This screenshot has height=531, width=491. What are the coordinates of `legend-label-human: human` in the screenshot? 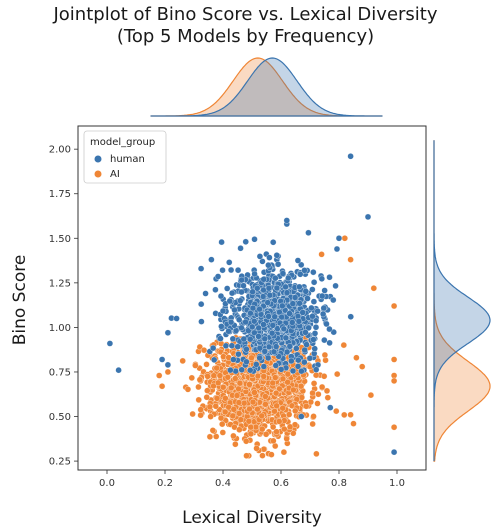 It's located at (127, 159).